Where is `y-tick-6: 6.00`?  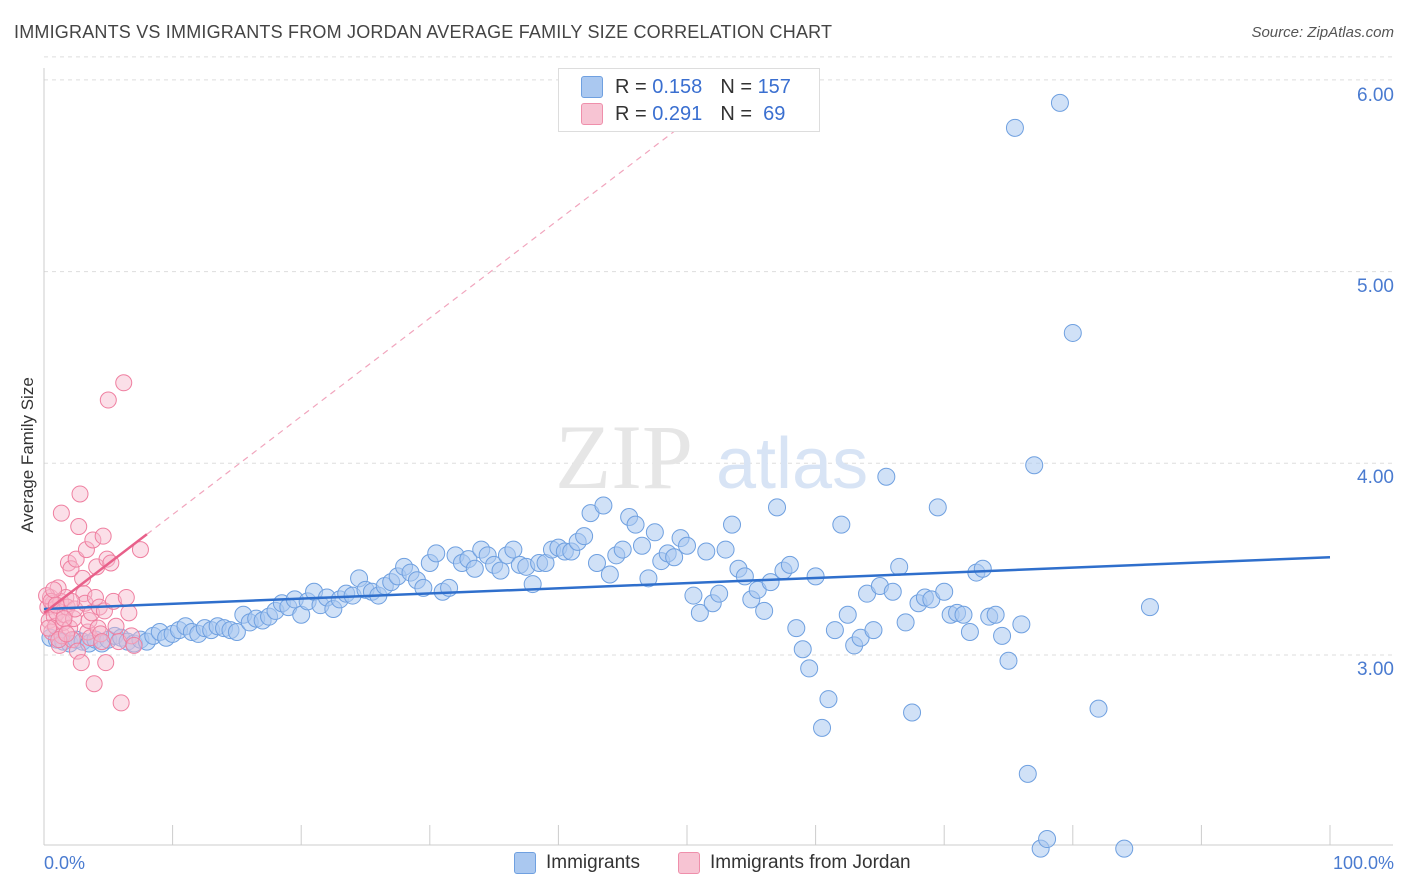
y-tick-6: 6.00 is located at coordinates (1375, 95).